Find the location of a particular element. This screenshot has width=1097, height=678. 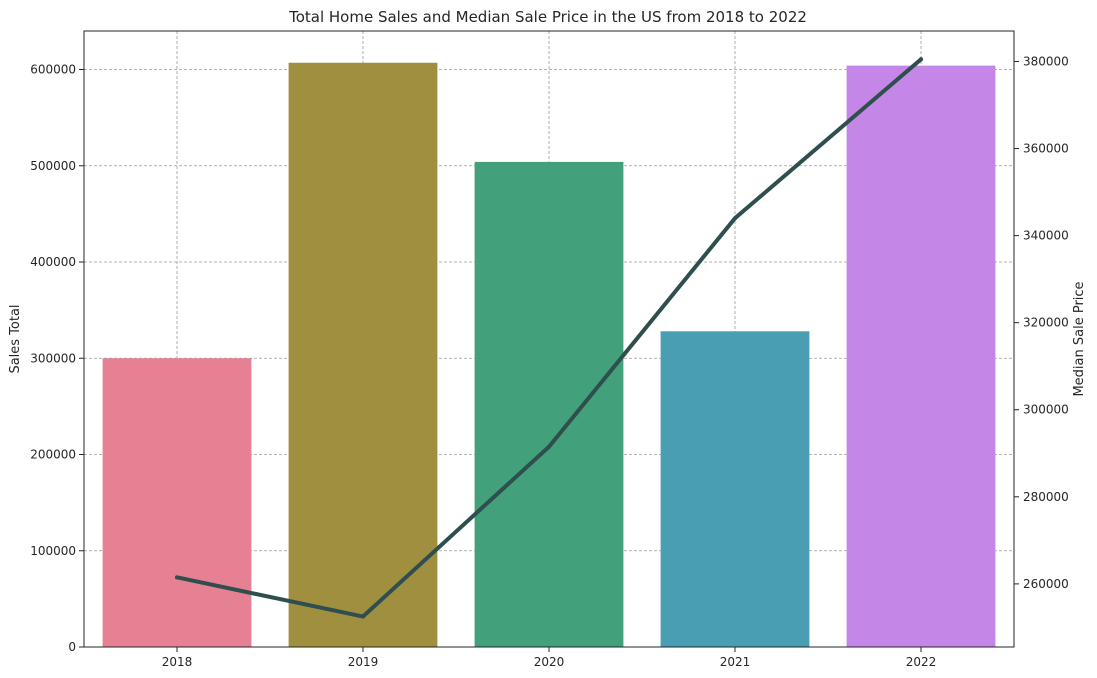

y-left-tick-label: 0 is located at coordinates (72, 647).